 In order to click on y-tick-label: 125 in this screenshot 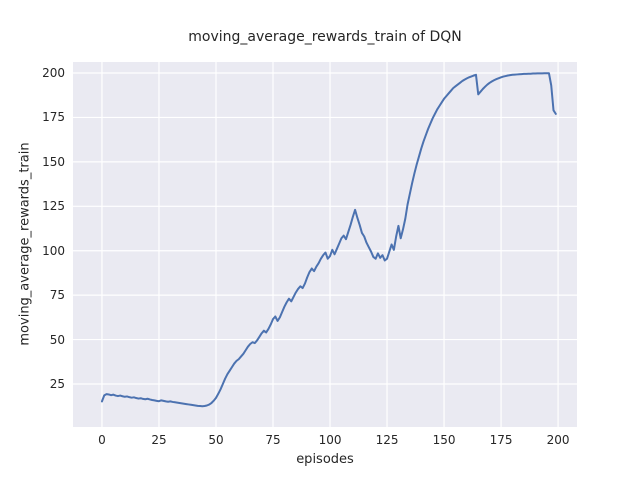, I will do `click(53, 206)`.